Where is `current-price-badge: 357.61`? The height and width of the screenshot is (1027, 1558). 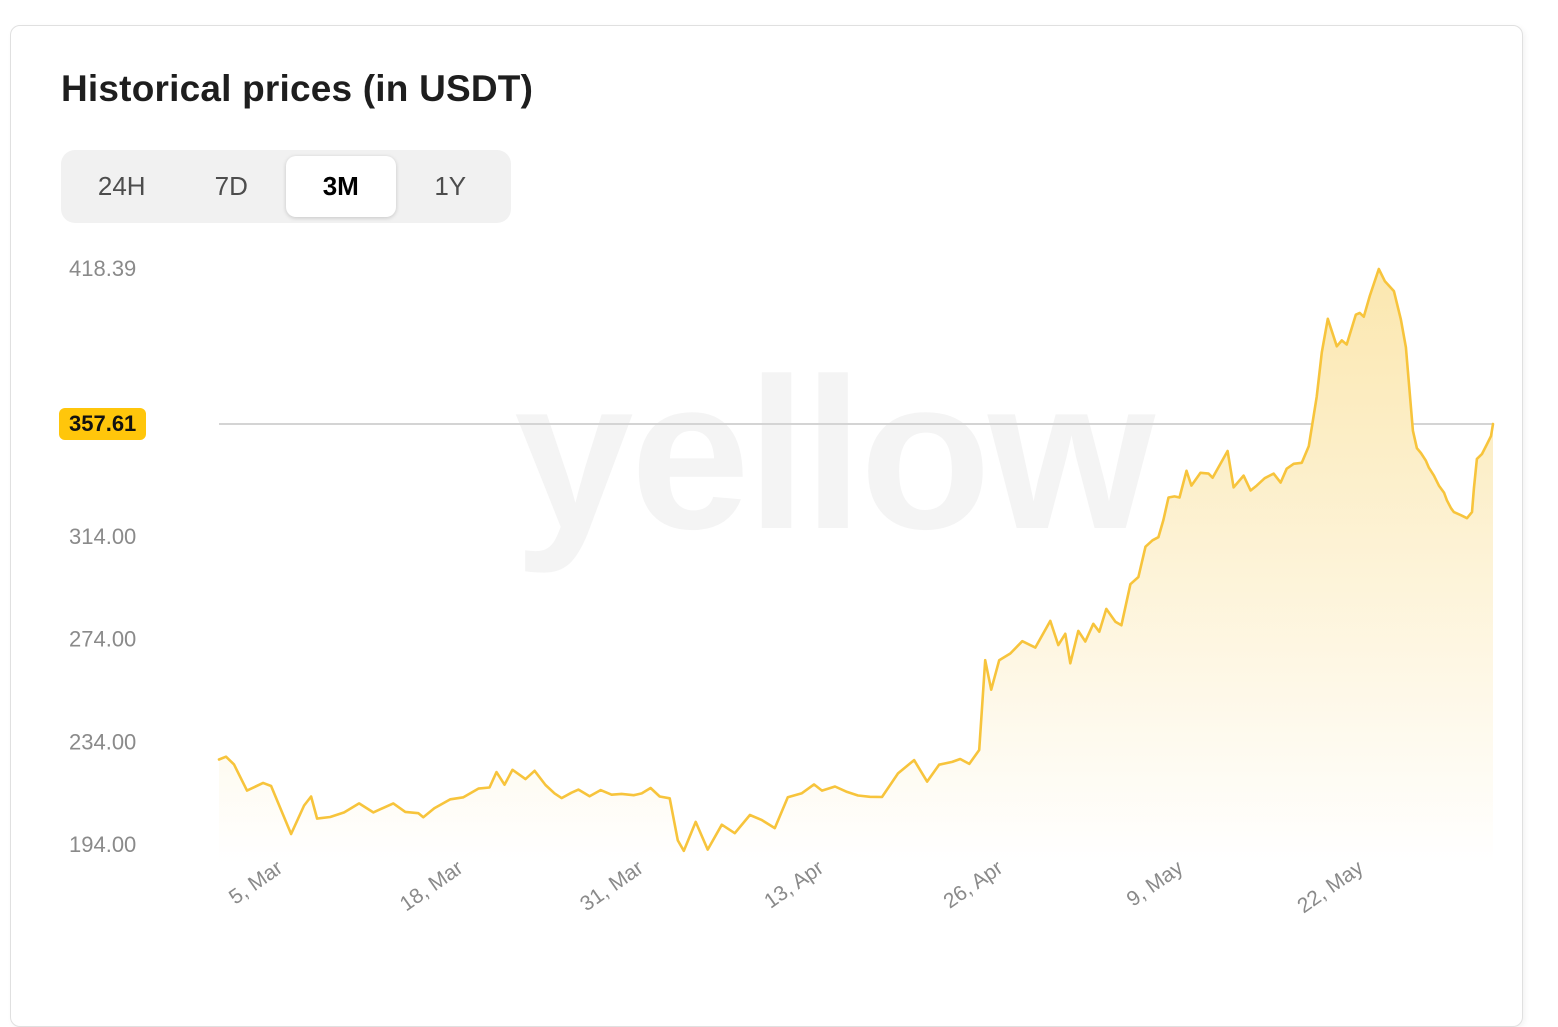
current-price-badge: 357.61 is located at coordinates (103, 424).